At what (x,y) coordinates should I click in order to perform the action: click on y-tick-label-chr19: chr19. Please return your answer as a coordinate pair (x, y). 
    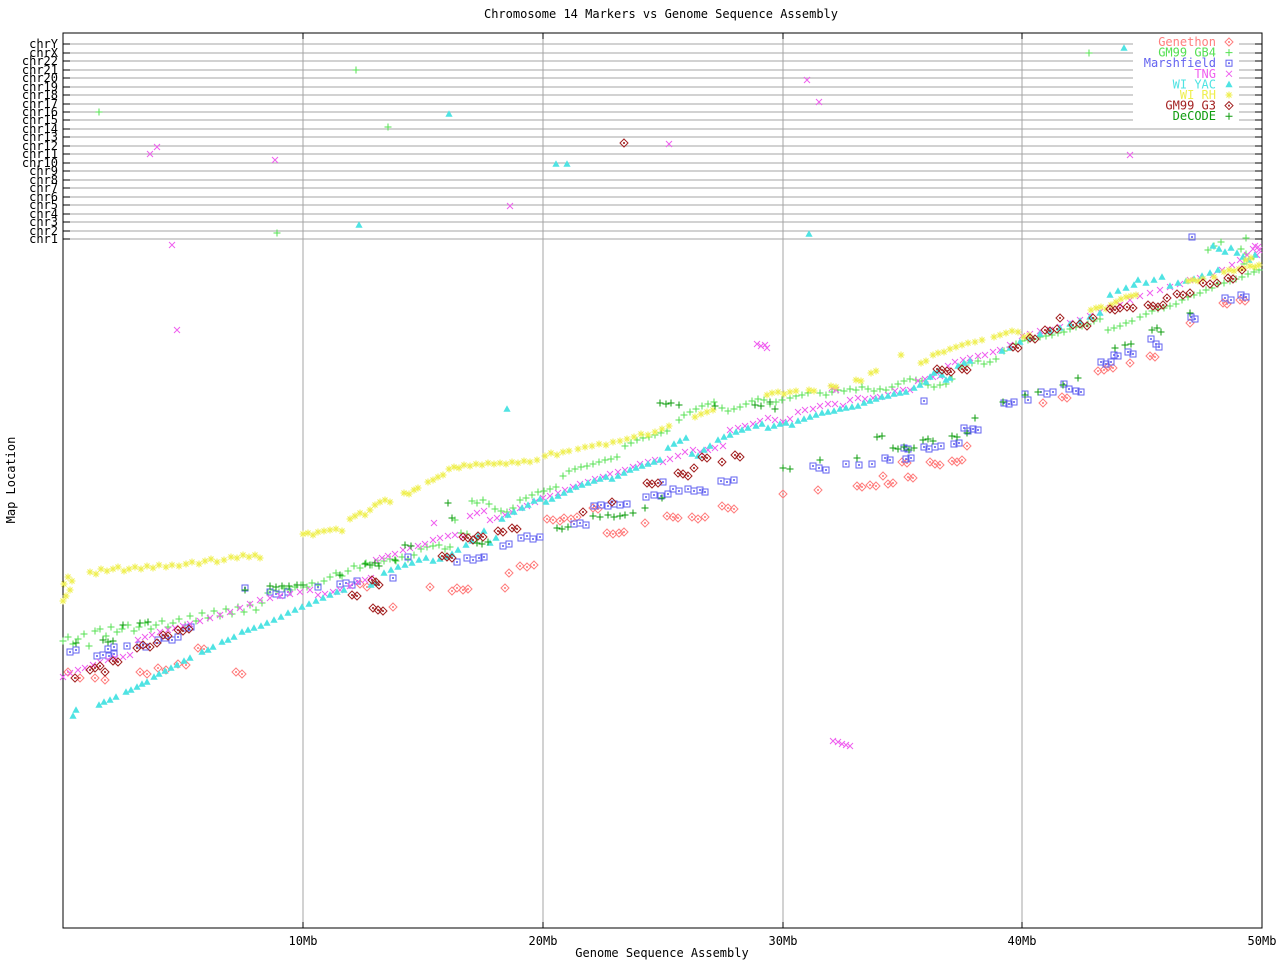
    Looking at the image, I should click on (40, 87).